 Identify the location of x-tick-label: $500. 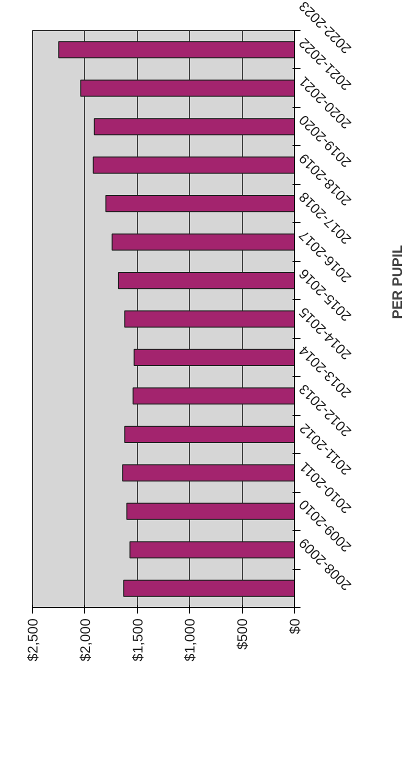
(242, 634).